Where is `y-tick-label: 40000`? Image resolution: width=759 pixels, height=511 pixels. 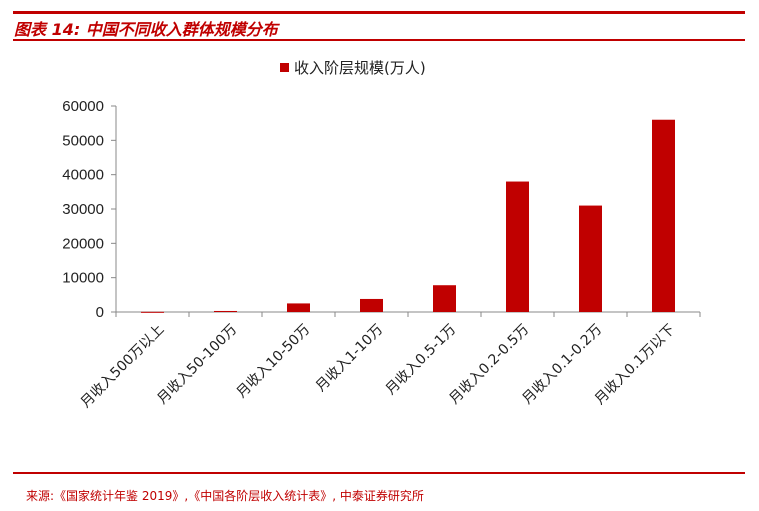
y-tick-label: 40000 is located at coordinates (83, 175).